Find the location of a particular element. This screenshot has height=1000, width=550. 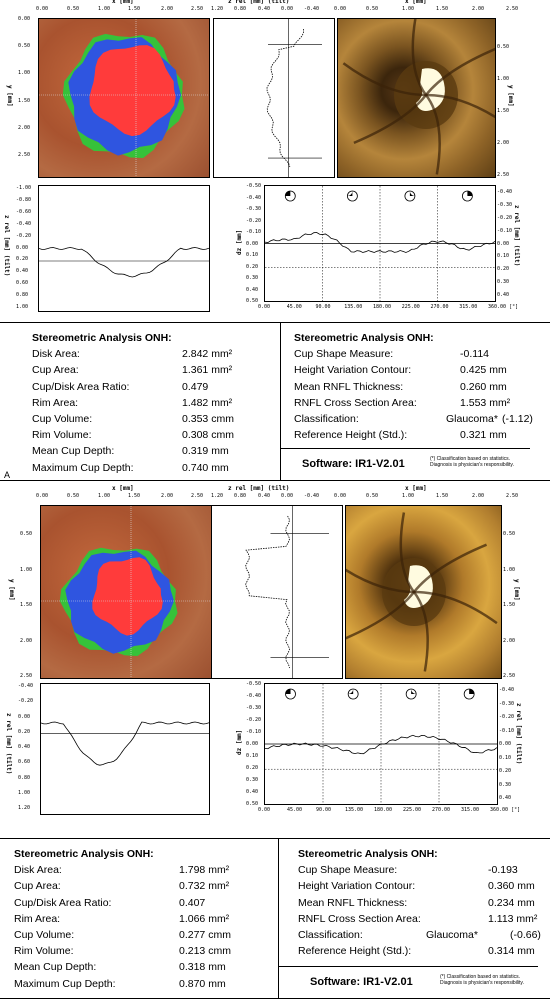

fundus-x-tick: 2.00 is located at coordinates (478, 9).